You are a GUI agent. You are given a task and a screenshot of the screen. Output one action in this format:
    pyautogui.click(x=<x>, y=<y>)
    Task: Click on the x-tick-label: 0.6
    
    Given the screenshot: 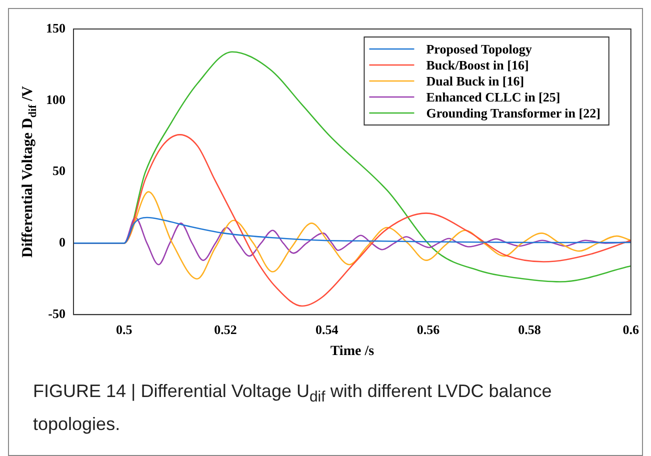 What is the action you would take?
    pyautogui.click(x=631, y=329)
    